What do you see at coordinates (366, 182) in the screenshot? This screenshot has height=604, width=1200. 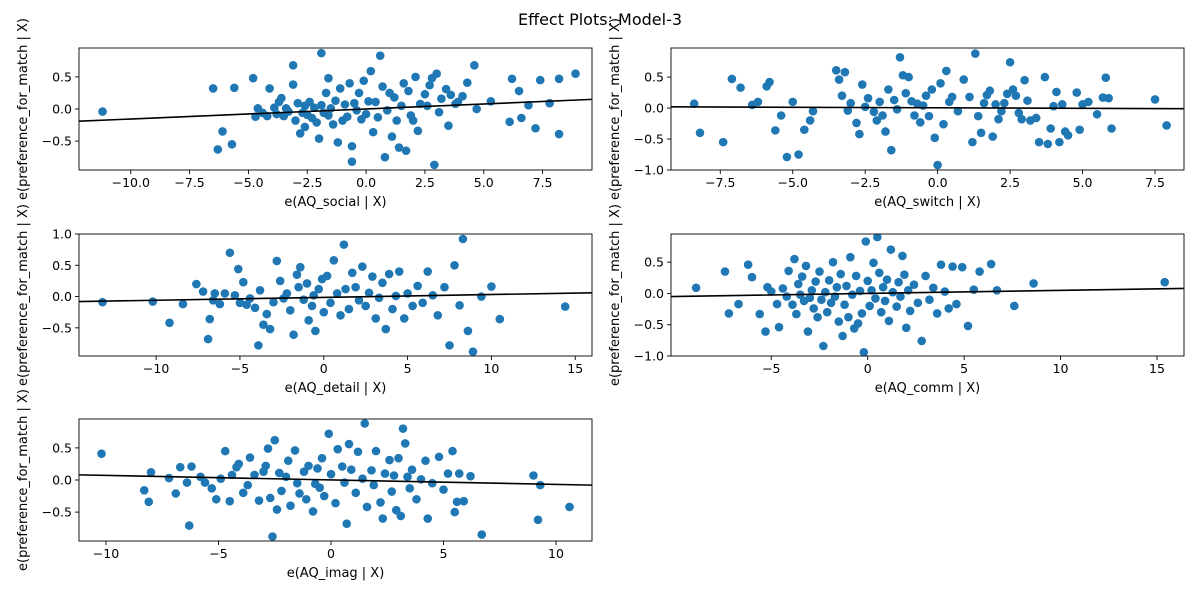 I see `x-tick-label: 0.0` at bounding box center [366, 182].